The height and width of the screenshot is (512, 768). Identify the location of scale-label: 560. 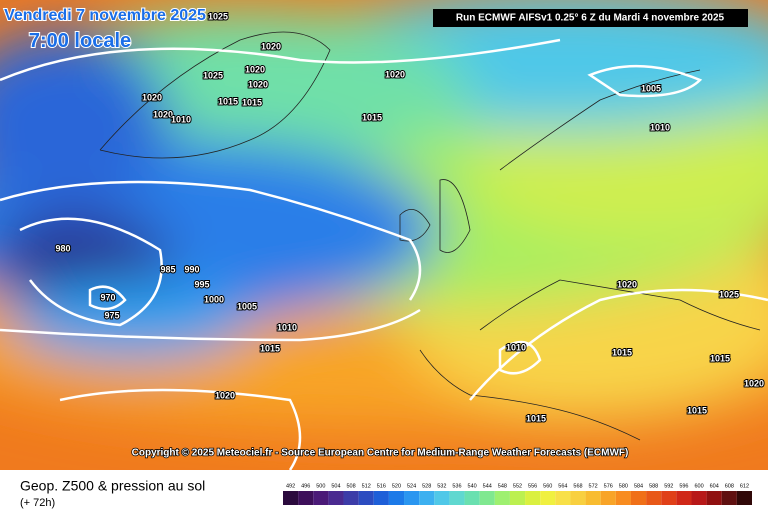
(547, 486).